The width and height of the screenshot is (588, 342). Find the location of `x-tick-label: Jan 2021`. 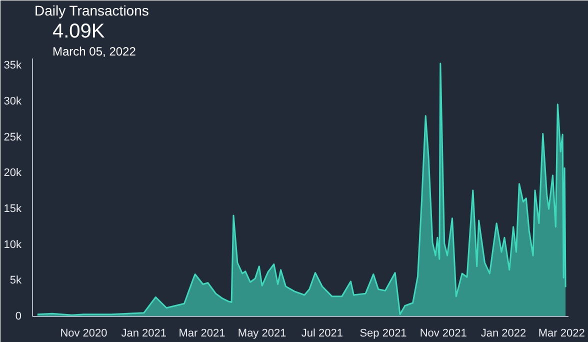

x-tick-label: Jan 2021 is located at coordinates (143, 334).